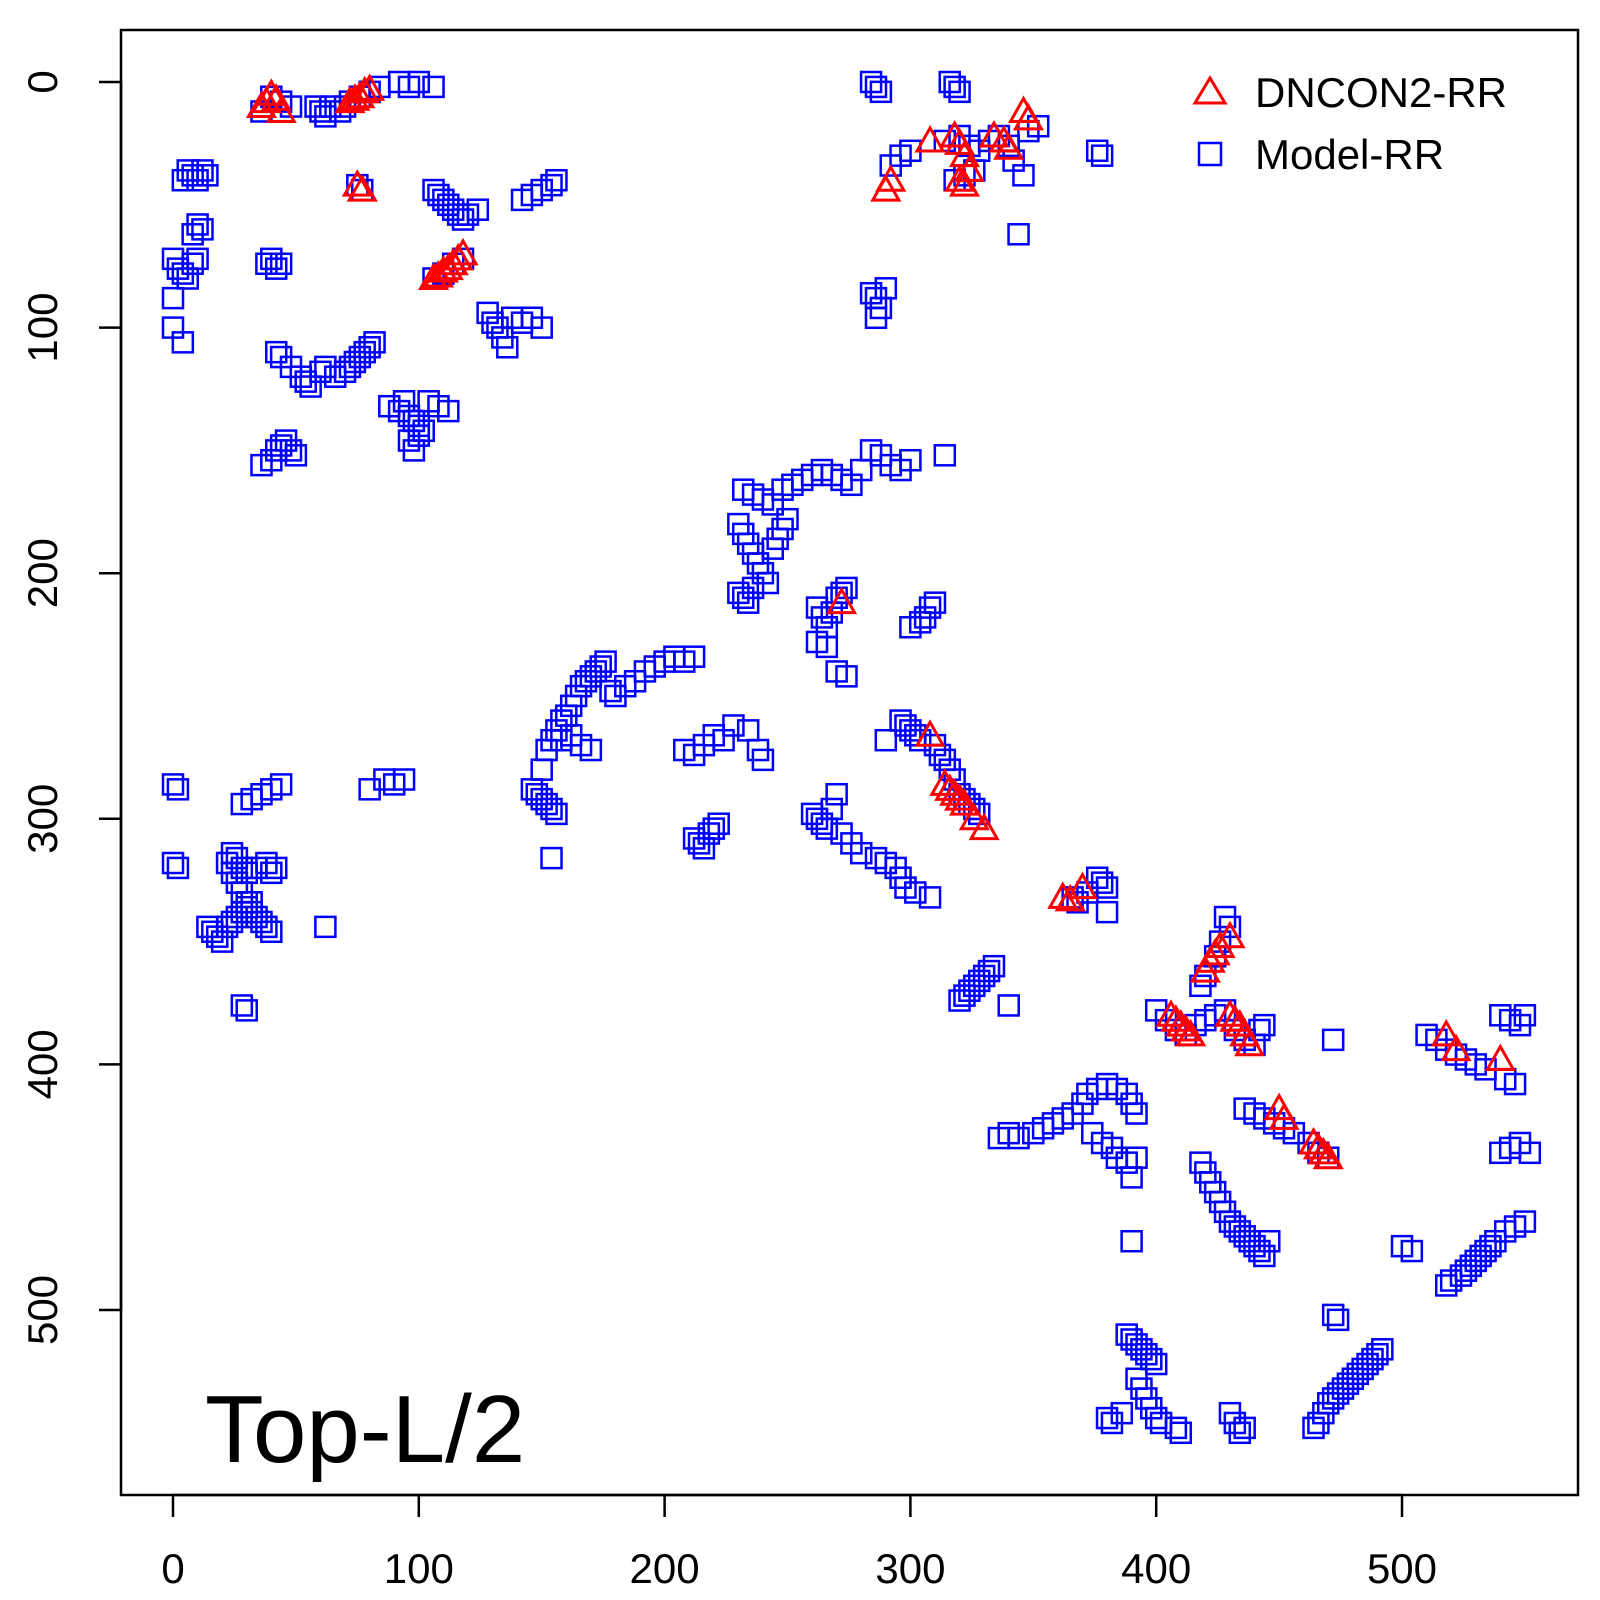 The width and height of the screenshot is (1600, 1600). Describe the element at coordinates (1156, 1568) in the screenshot. I see `x-tick-label: 400` at that location.